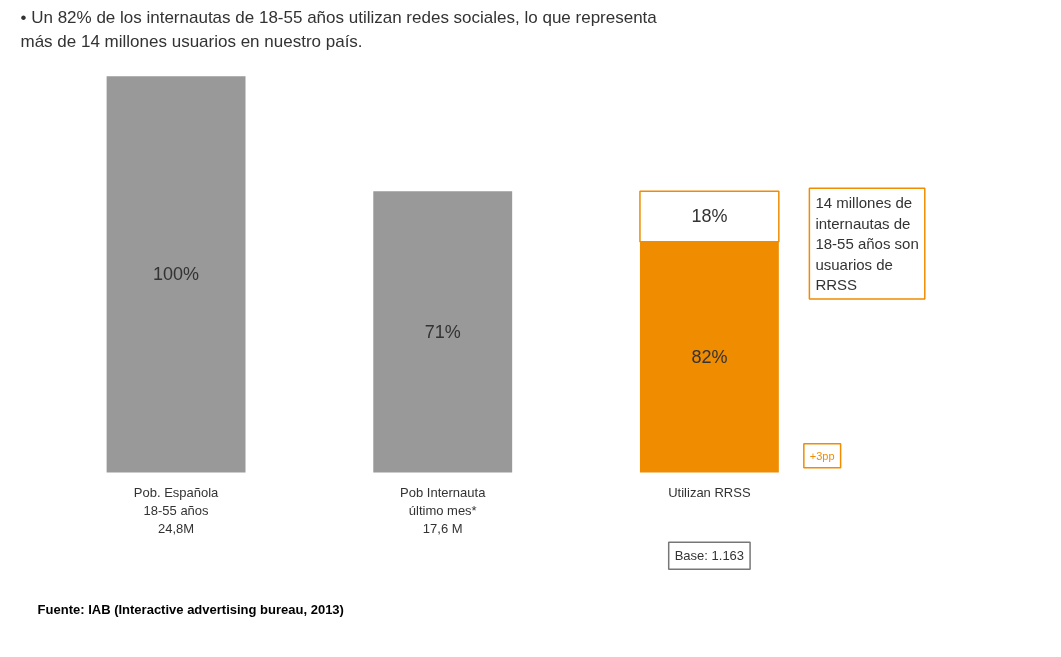  Describe the element at coordinates (709, 556) in the screenshot. I see `text: Base: 1.163` at that location.